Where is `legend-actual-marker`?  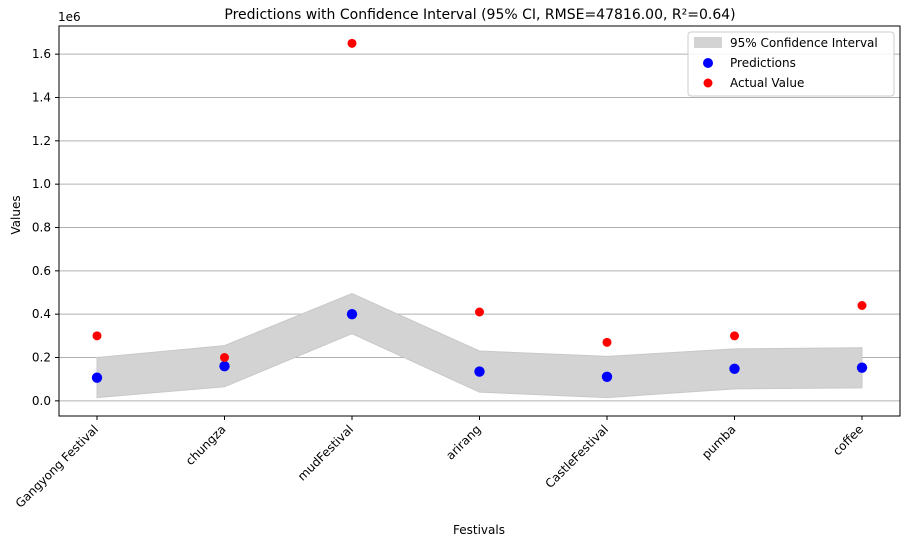 legend-actual-marker is located at coordinates (708, 83).